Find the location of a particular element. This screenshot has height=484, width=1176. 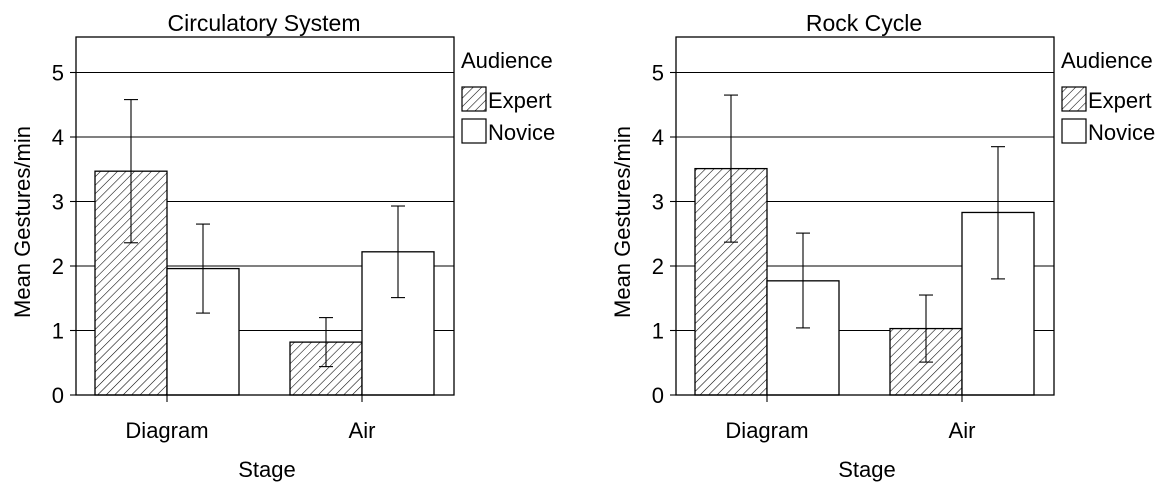

chart-title: Circulatory System is located at coordinates (264, 23).